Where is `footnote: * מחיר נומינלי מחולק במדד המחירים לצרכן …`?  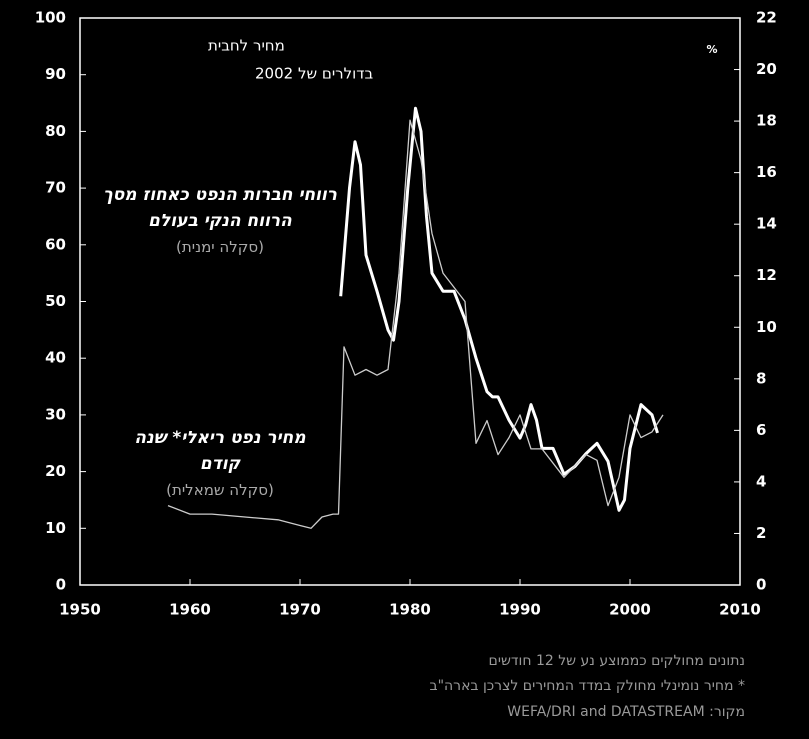 footnote: * מחיר נומינלי מחולק במדד המחירים לצרכן … is located at coordinates (587, 686).